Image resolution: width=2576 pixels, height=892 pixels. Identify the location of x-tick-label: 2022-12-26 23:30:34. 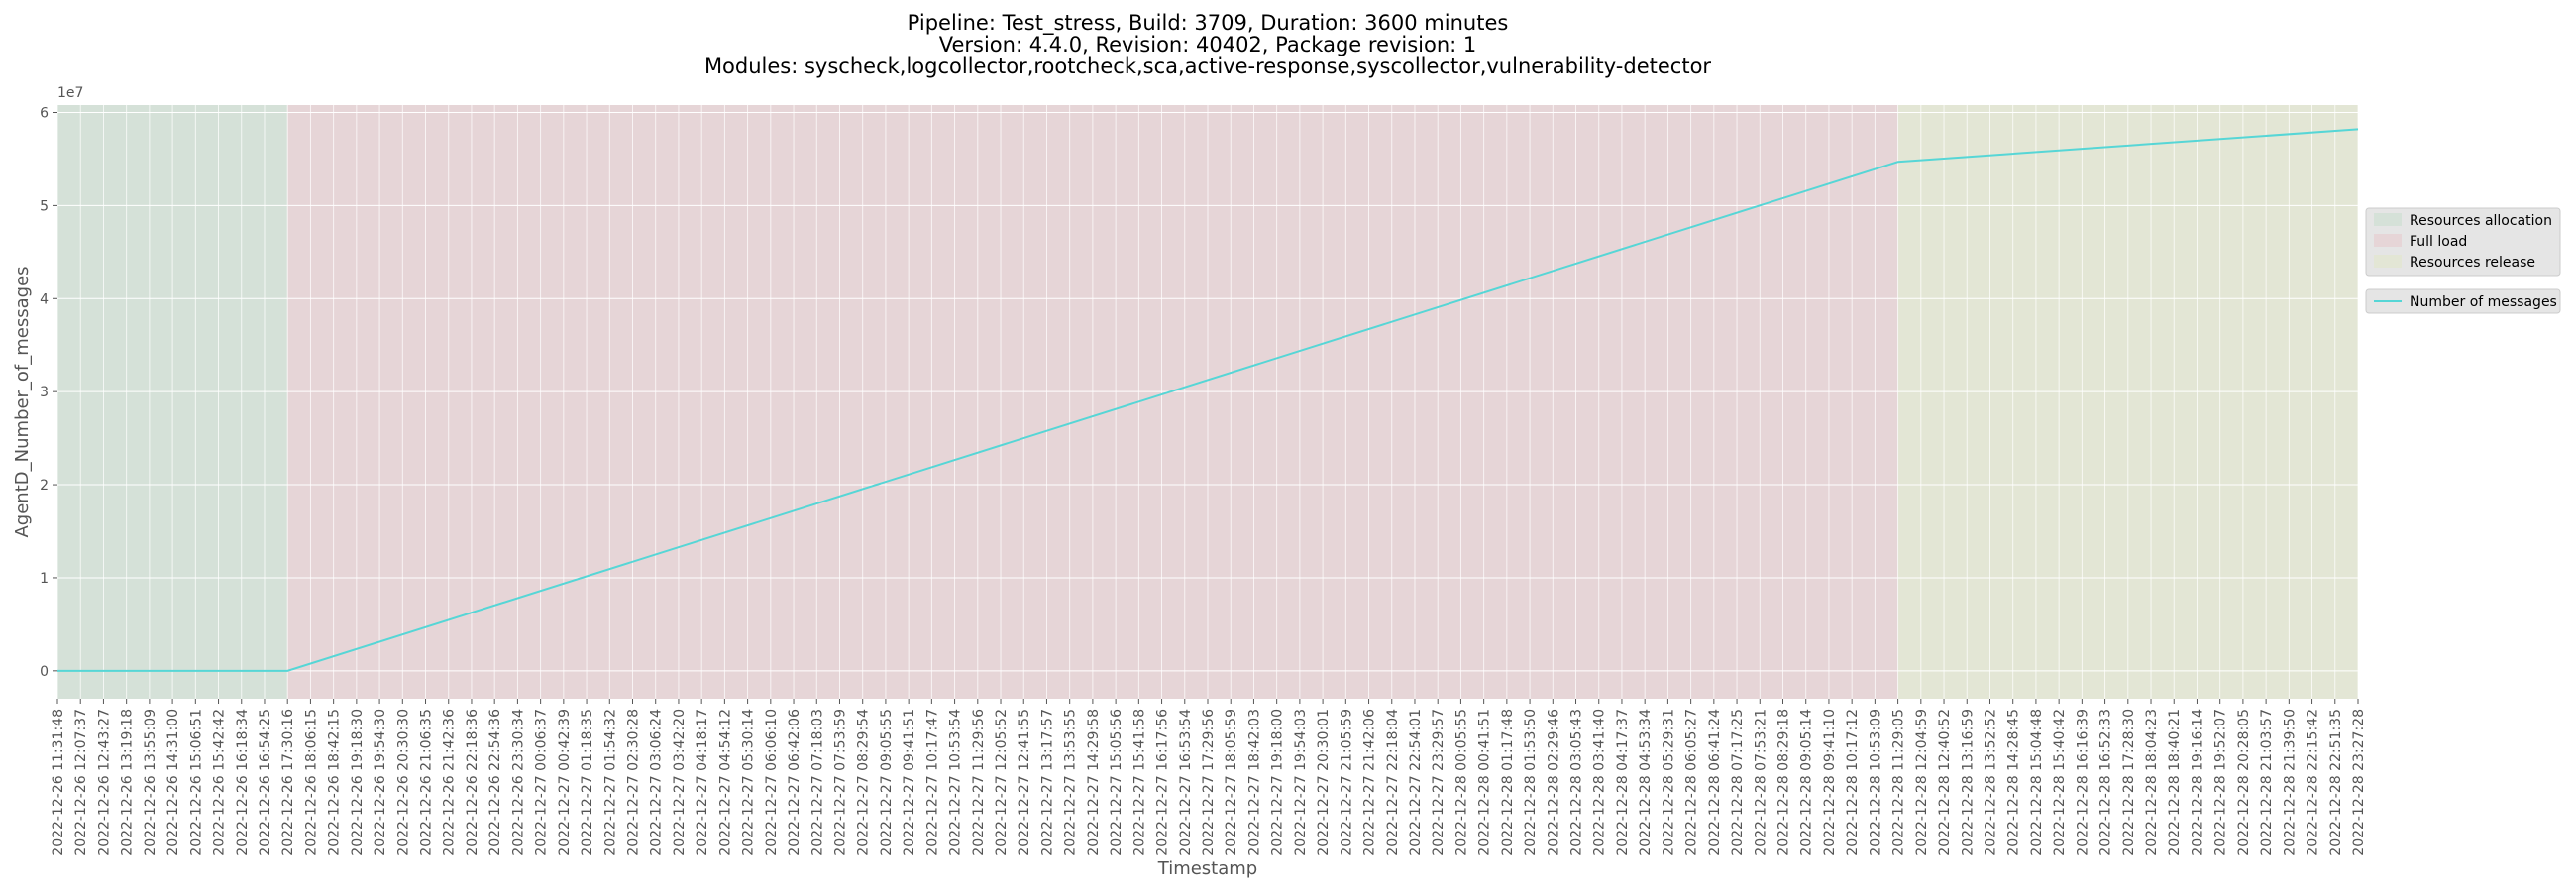
(518, 782).